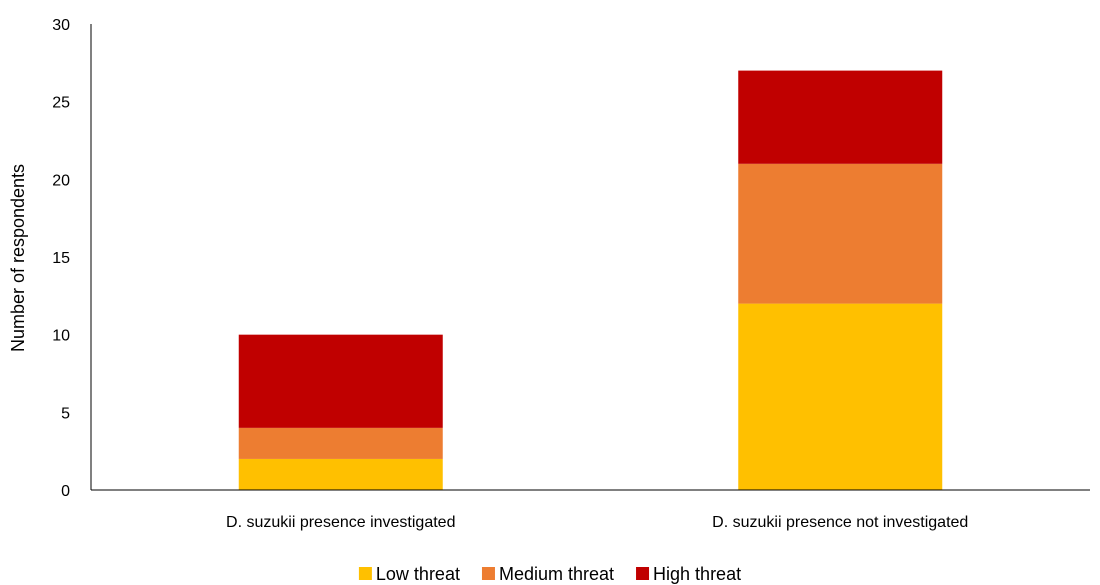  I want to click on legend-label: Low threat, so click(418, 574).